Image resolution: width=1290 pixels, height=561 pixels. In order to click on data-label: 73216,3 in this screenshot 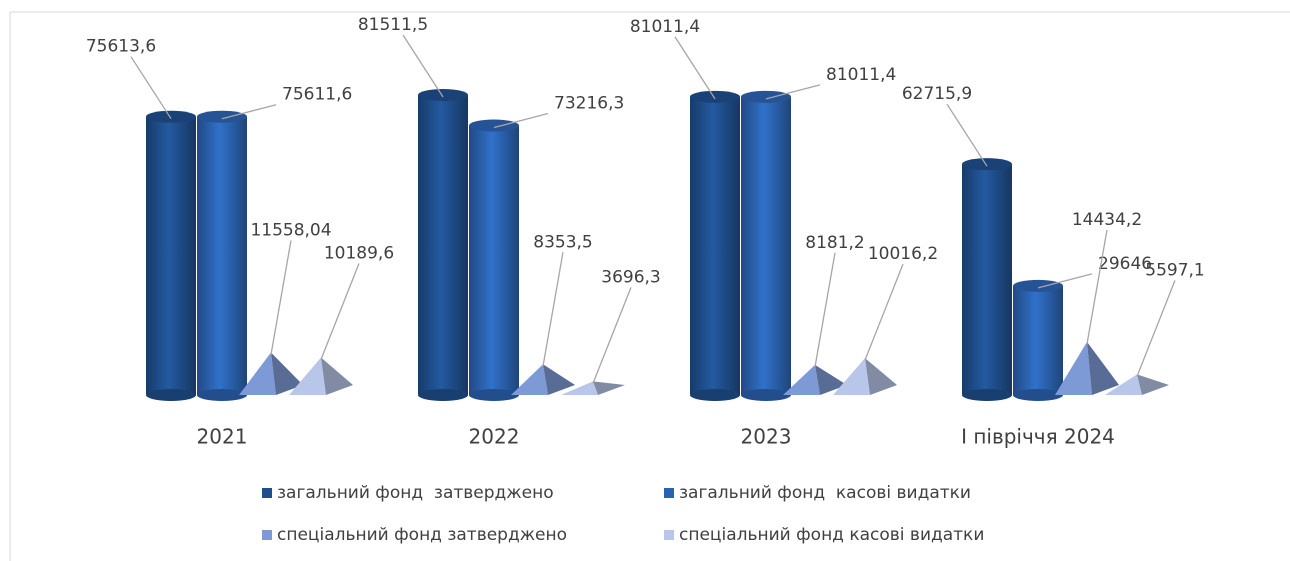, I will do `click(589, 104)`.